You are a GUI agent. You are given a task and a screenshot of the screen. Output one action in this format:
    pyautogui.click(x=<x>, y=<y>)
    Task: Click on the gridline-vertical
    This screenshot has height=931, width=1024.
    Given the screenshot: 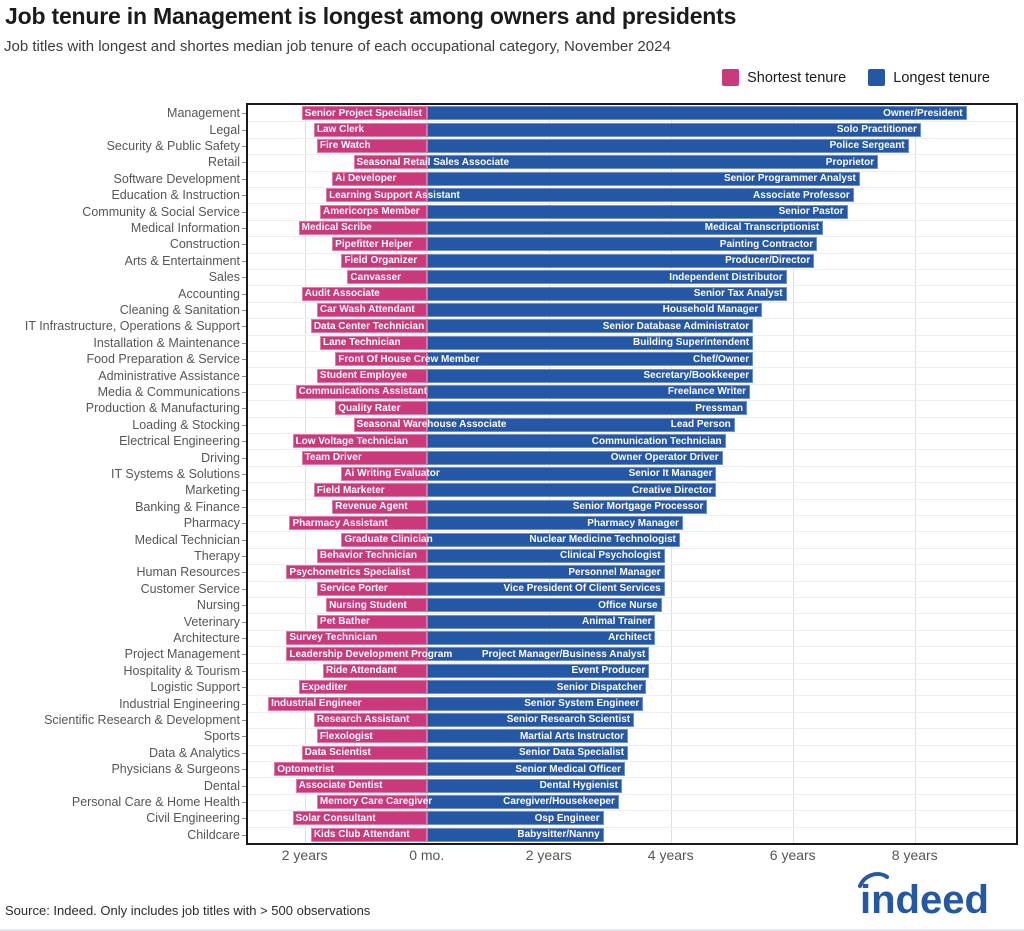 What is the action you would take?
    pyautogui.click(x=793, y=474)
    